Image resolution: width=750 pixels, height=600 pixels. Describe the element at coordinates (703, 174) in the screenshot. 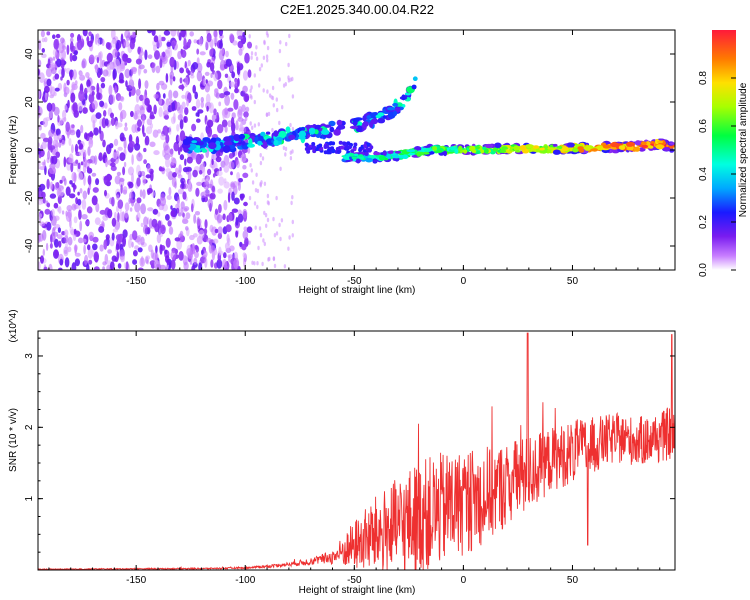

I see `colorbar-tick-label: 0.4` at that location.